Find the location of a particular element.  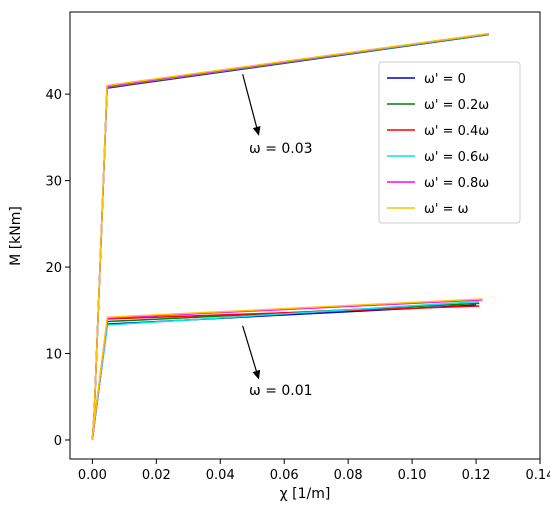

x-tick-label: 0.00 is located at coordinates (92, 475).